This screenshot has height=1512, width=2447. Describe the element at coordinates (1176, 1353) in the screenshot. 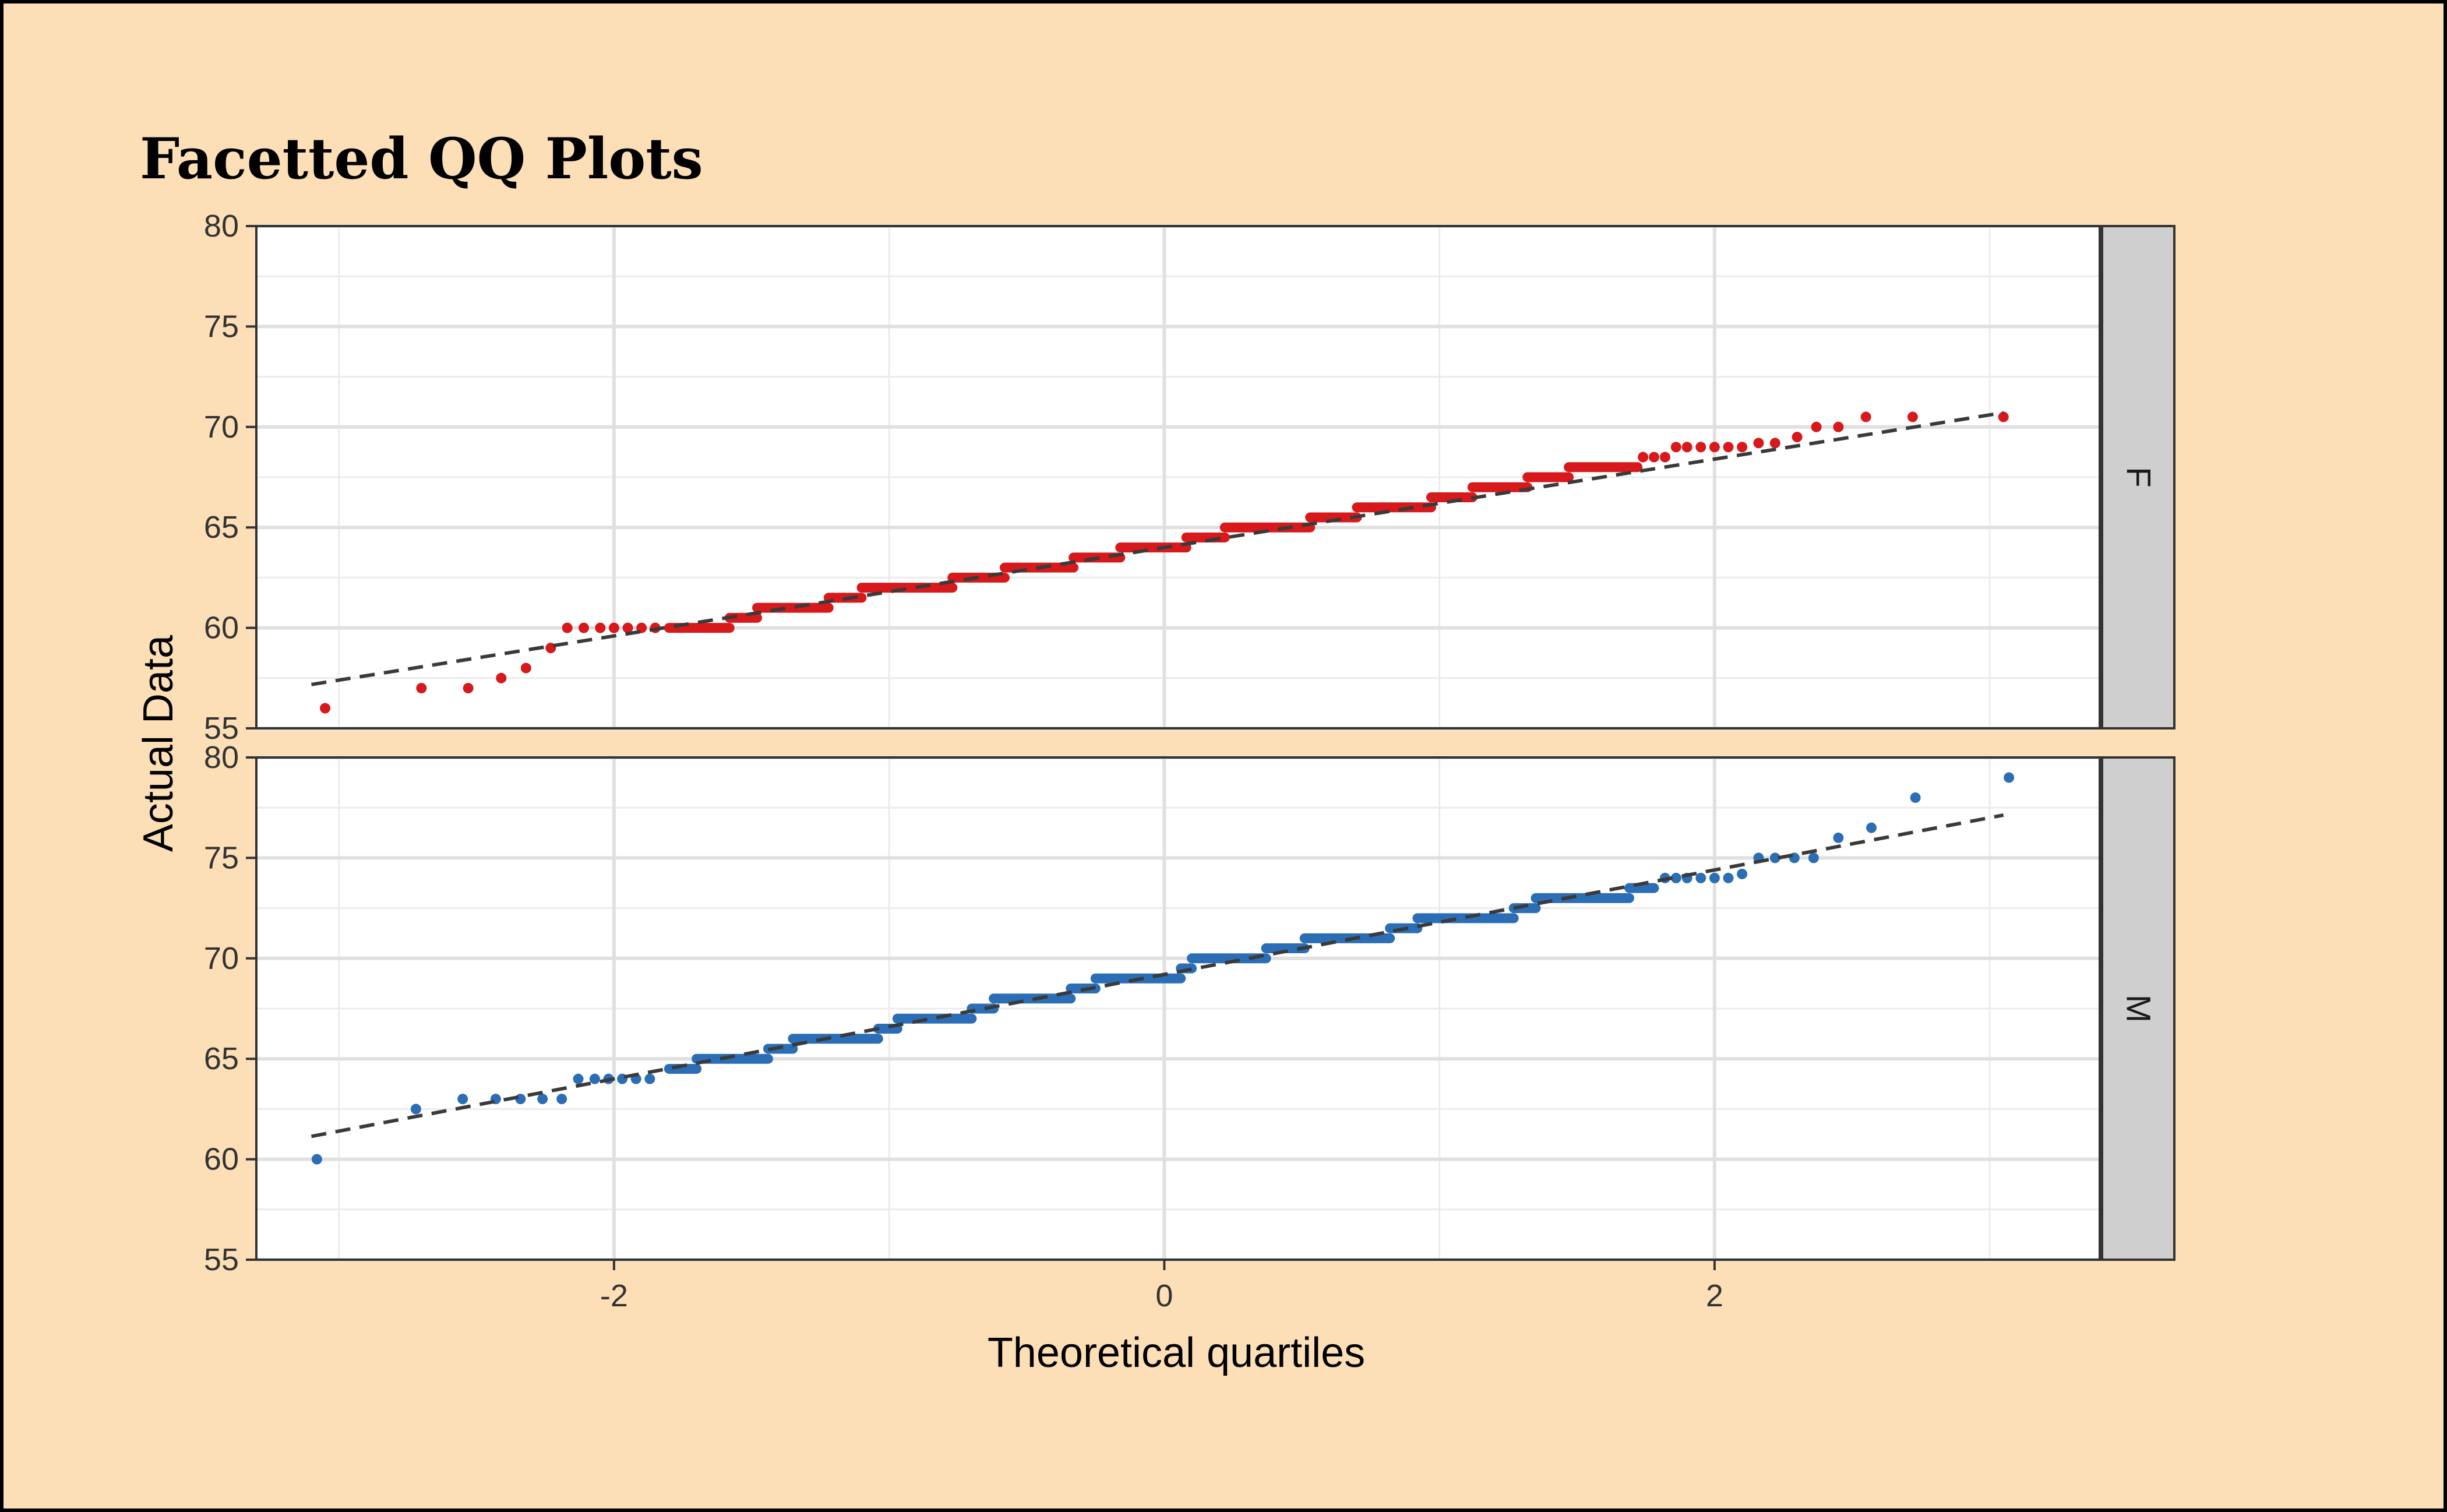

I see `x-axis-label: Theoretical quartiles` at that location.